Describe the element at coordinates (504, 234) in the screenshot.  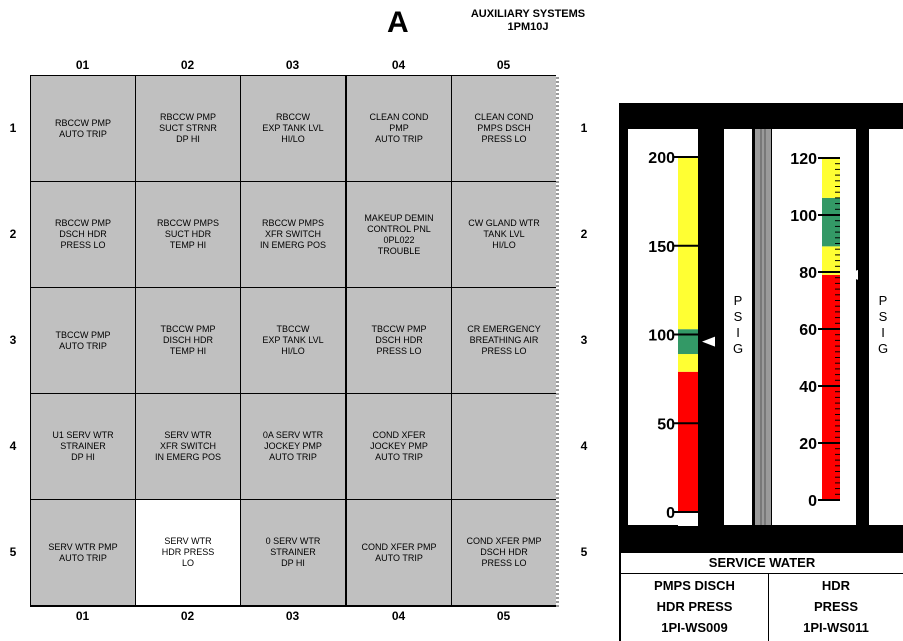
I see `annunciator-tile-r2-c5: CW GLAND WTR TANK LVL HI/LO` at that location.